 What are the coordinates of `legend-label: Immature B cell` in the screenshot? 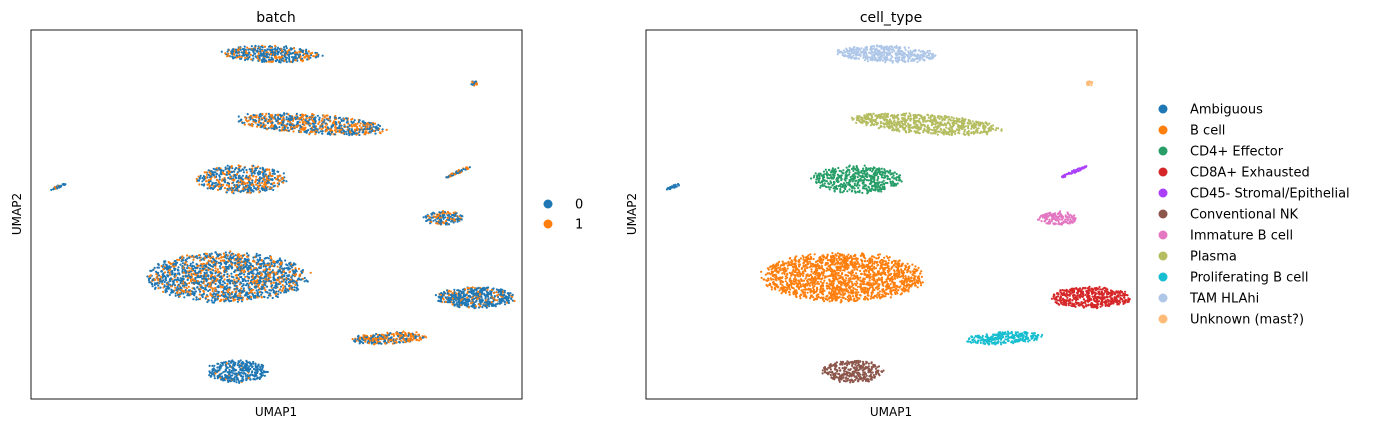 It's located at (1241, 236).